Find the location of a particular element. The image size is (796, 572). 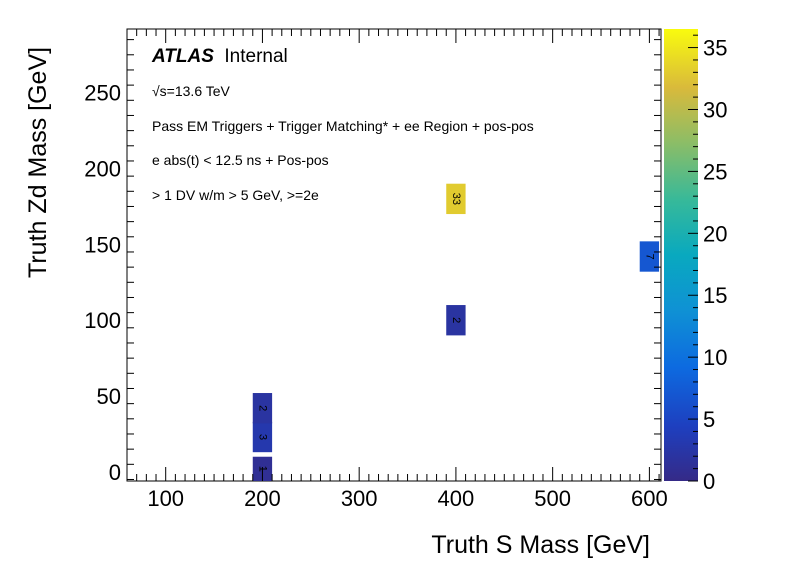

color-bar-tick-label: 10 is located at coordinates (715, 357).